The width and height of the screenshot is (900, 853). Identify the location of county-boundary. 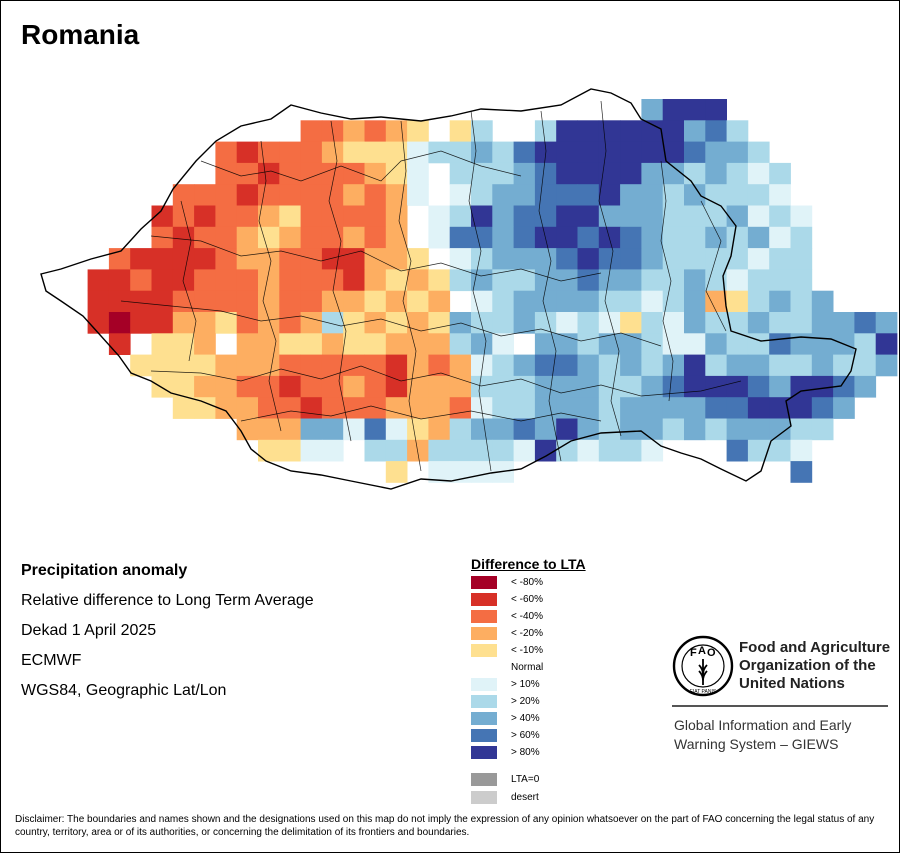
(421, 413).